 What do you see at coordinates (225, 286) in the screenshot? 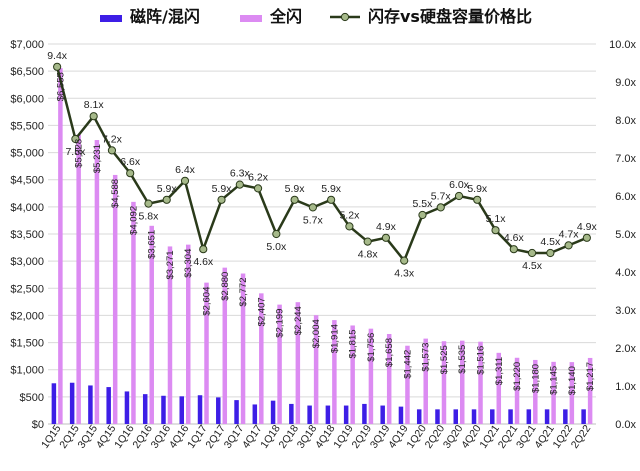
I see `ssd-value-label: $2,880` at bounding box center [225, 286].